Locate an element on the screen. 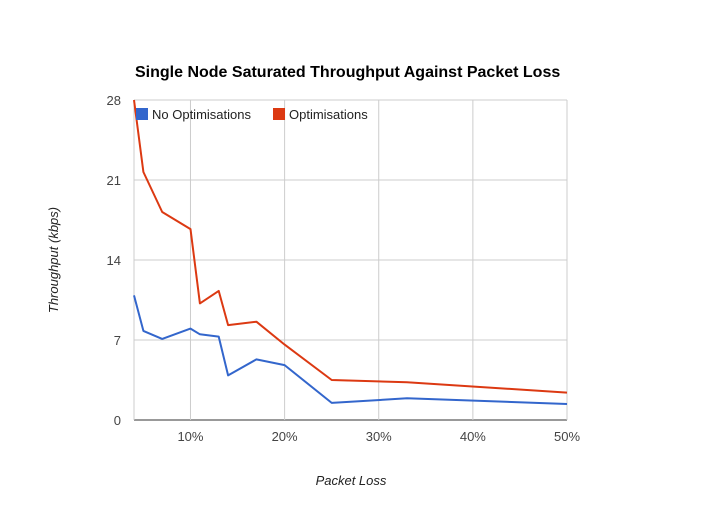 The image size is (702, 520). y-tick-label: 7 is located at coordinates (117, 340).